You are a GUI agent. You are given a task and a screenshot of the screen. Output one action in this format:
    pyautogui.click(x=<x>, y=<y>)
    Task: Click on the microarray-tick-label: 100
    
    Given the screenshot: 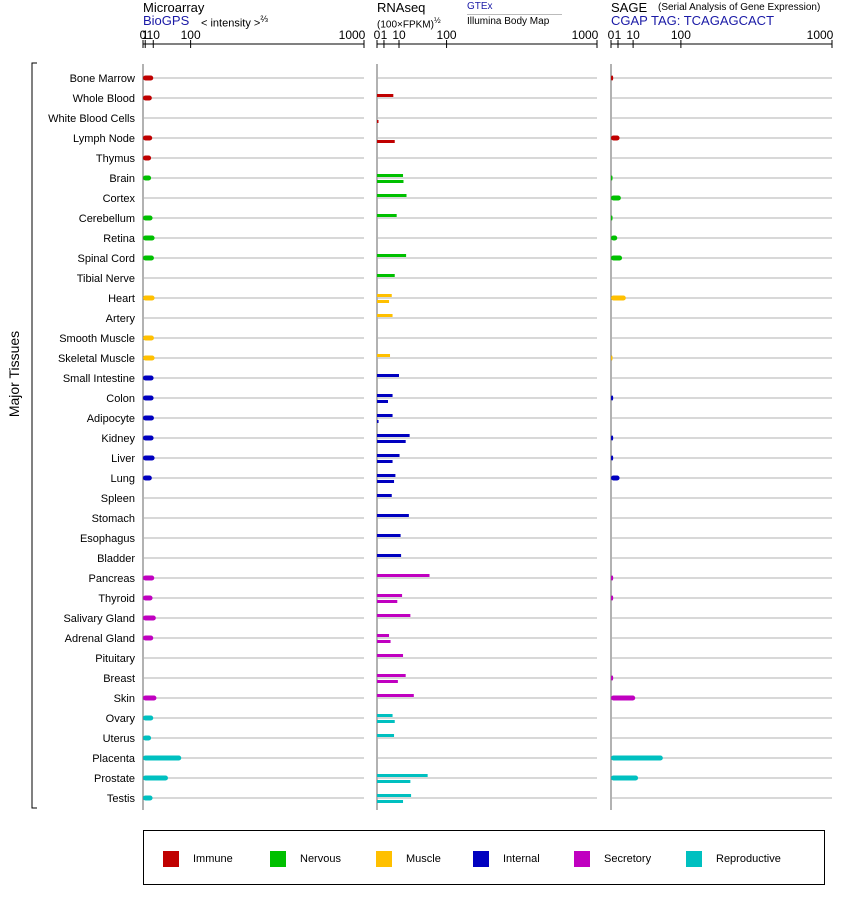 What is the action you would take?
    pyautogui.click(x=191, y=35)
    